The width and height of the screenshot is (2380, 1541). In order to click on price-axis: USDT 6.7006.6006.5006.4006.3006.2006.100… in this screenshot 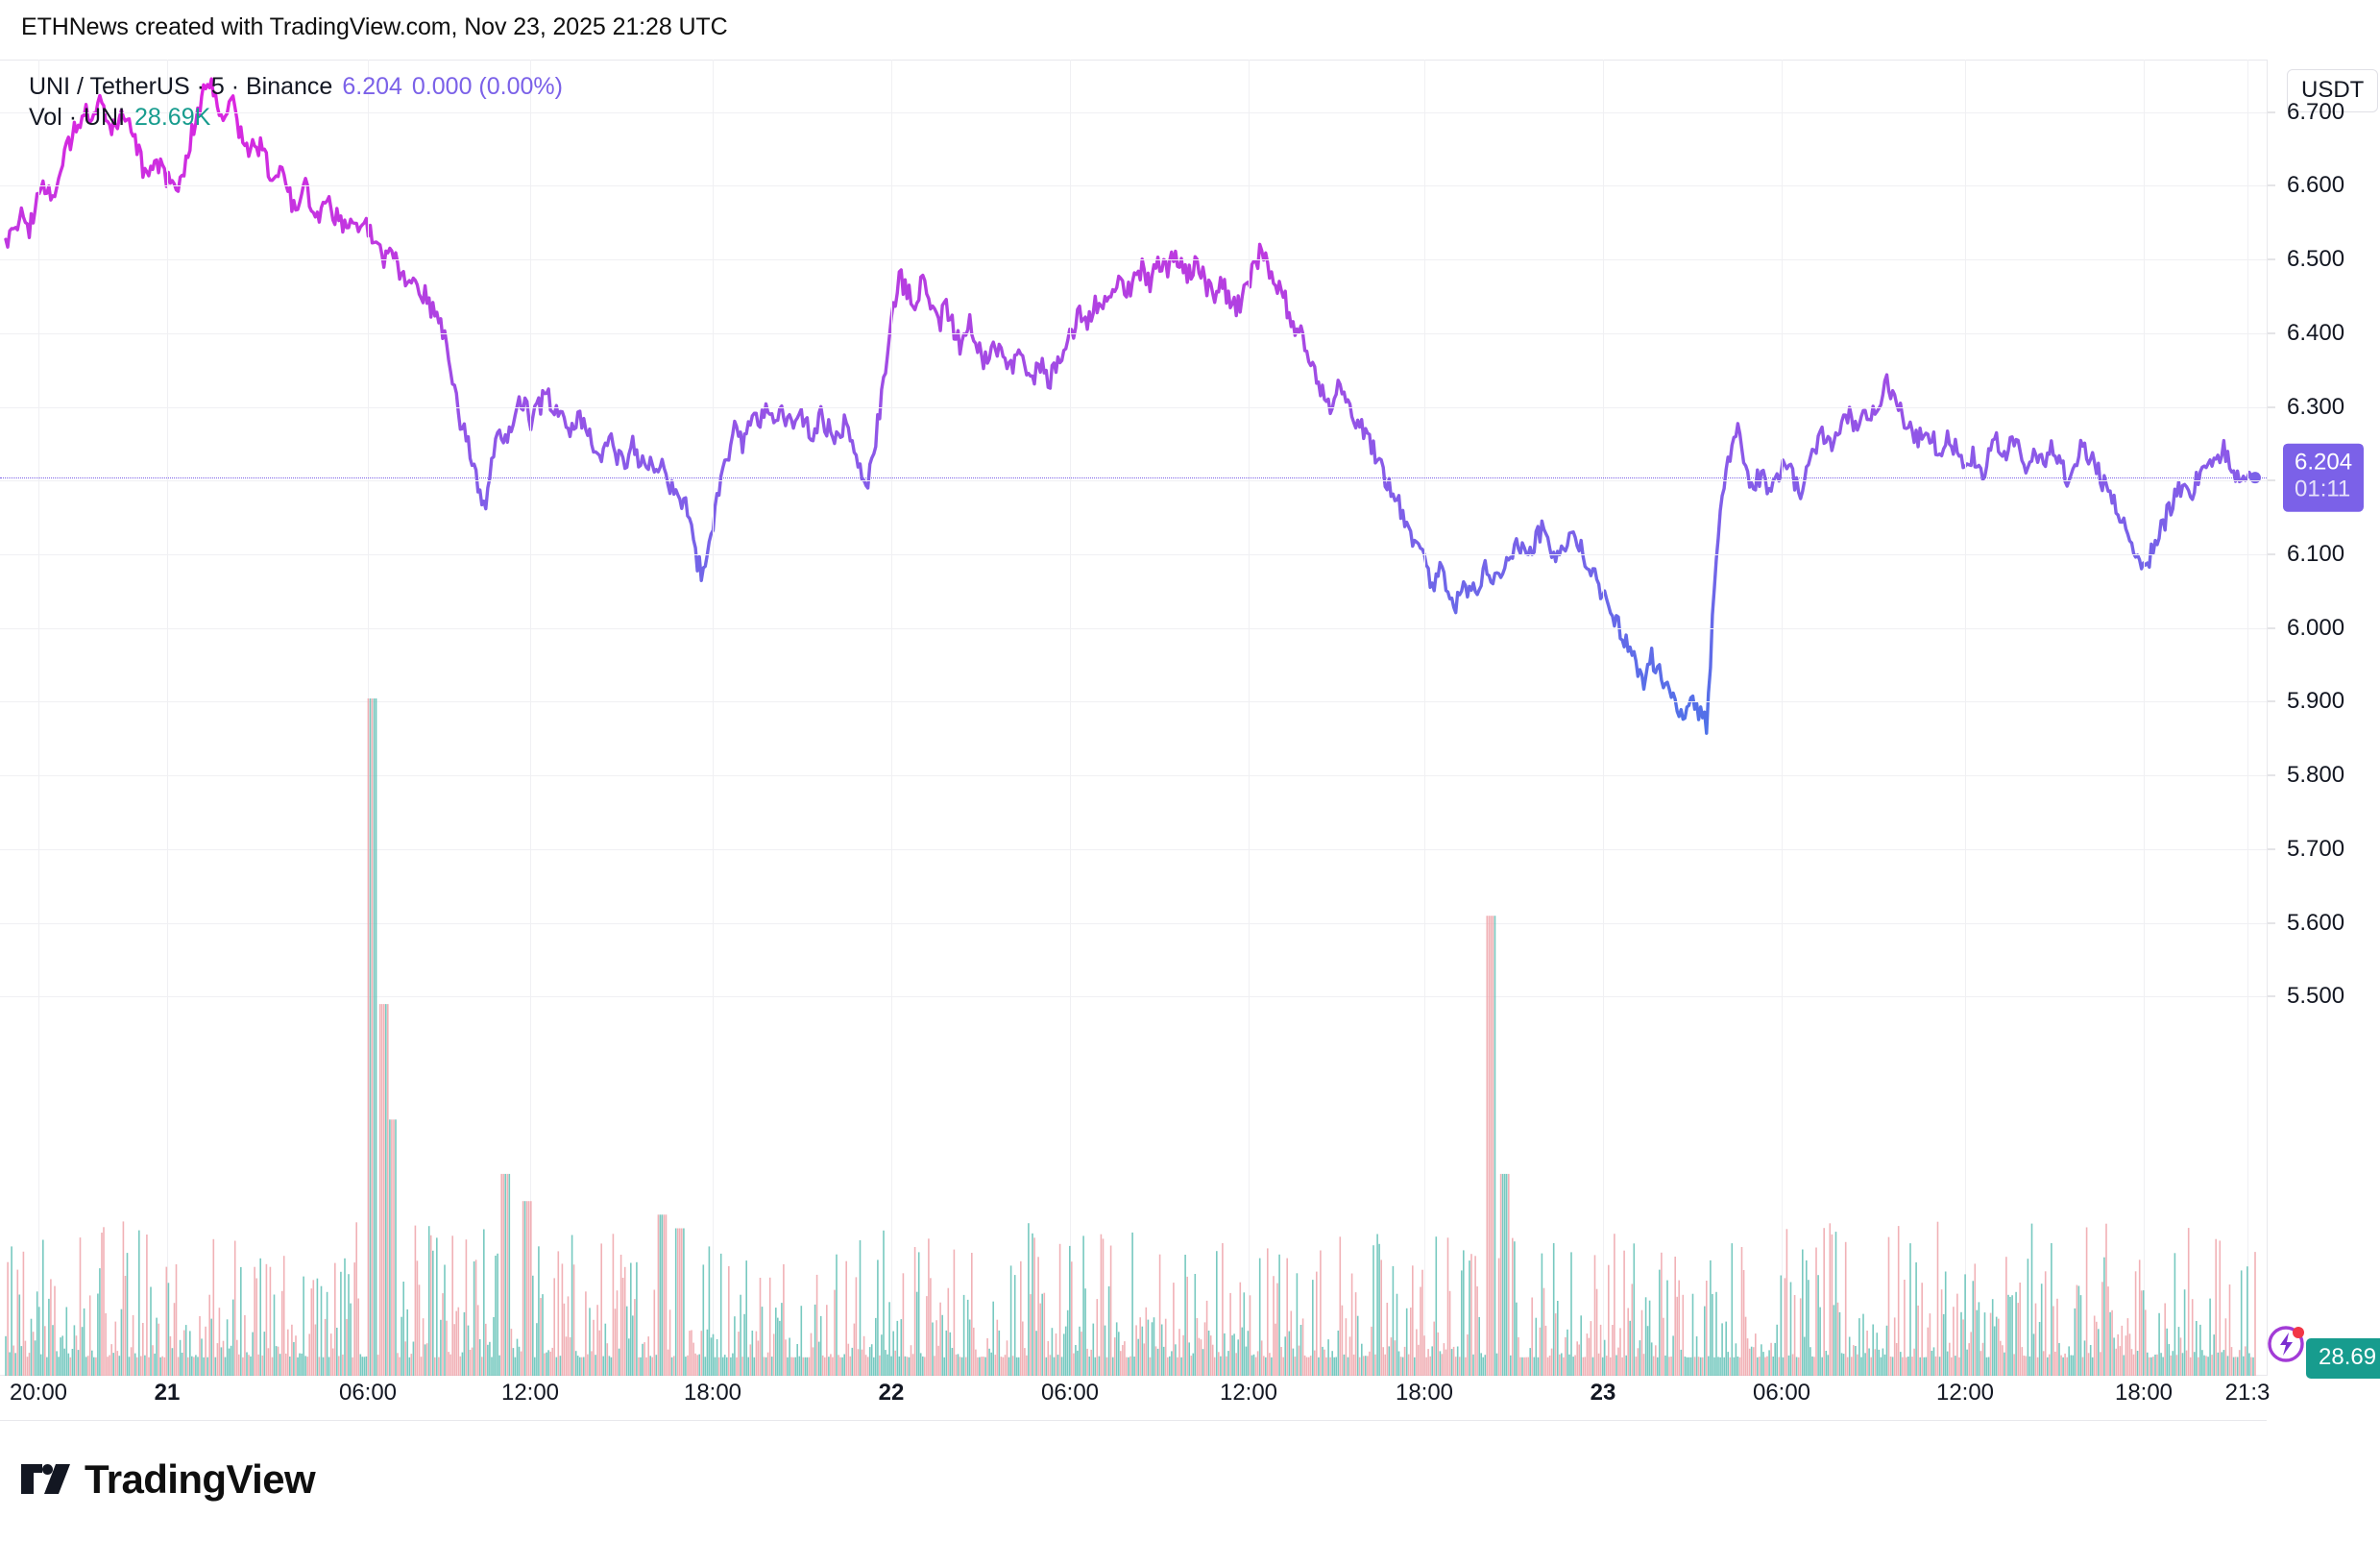, I will do `click(2323, 720)`.